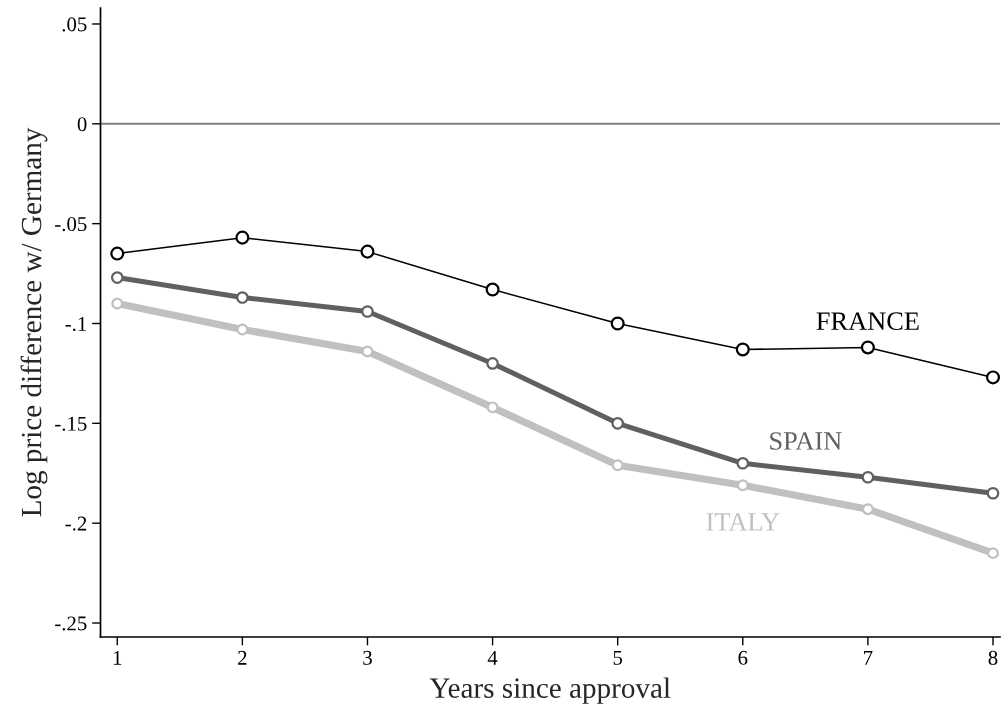  Describe the element at coordinates (492, 657) in the screenshot. I see `x-tick-label: 4` at that location.